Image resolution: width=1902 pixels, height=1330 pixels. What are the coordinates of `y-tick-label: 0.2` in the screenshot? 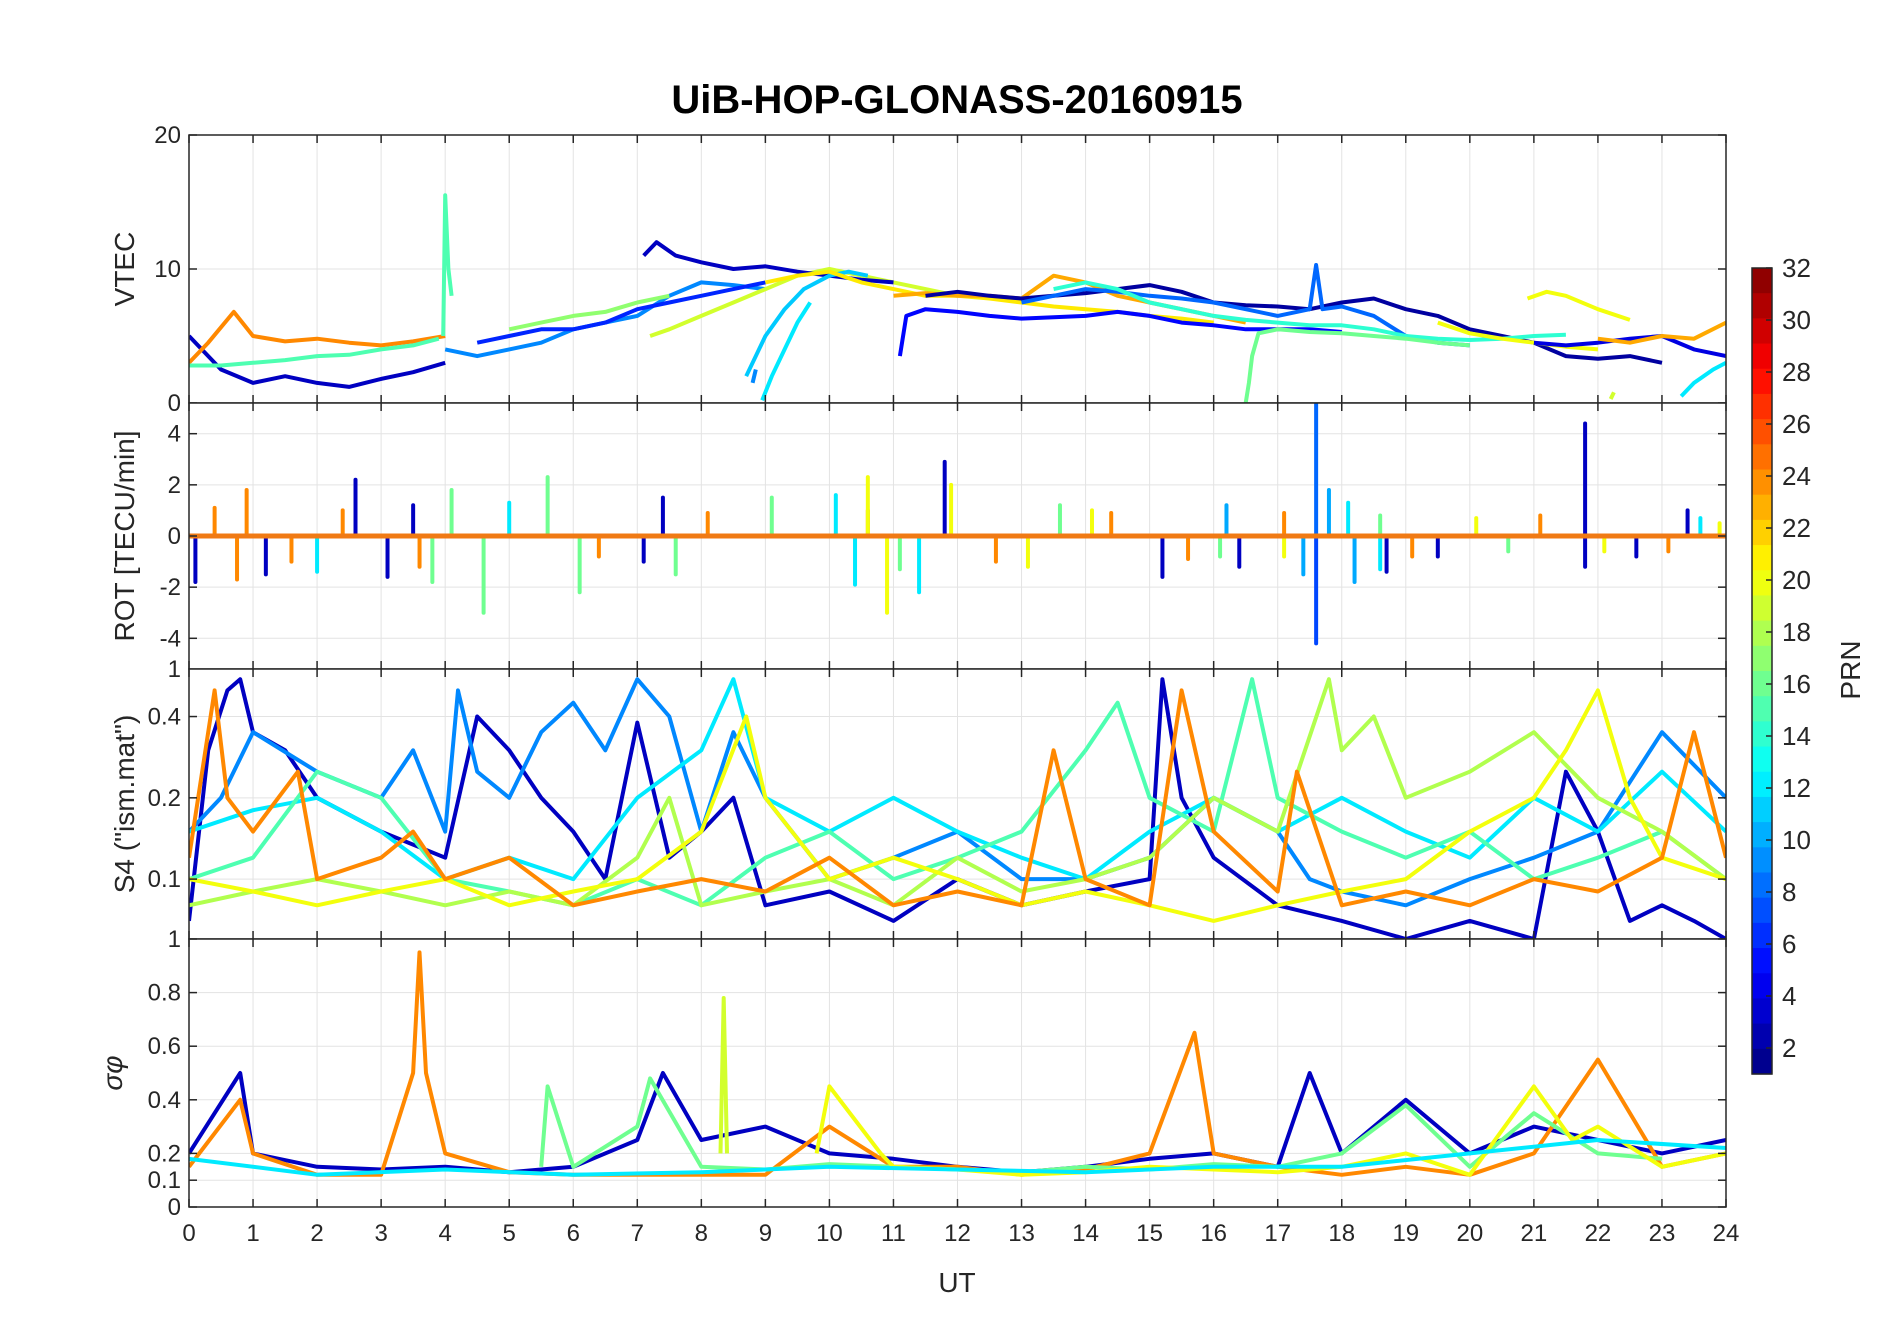 It's located at (164, 1153).